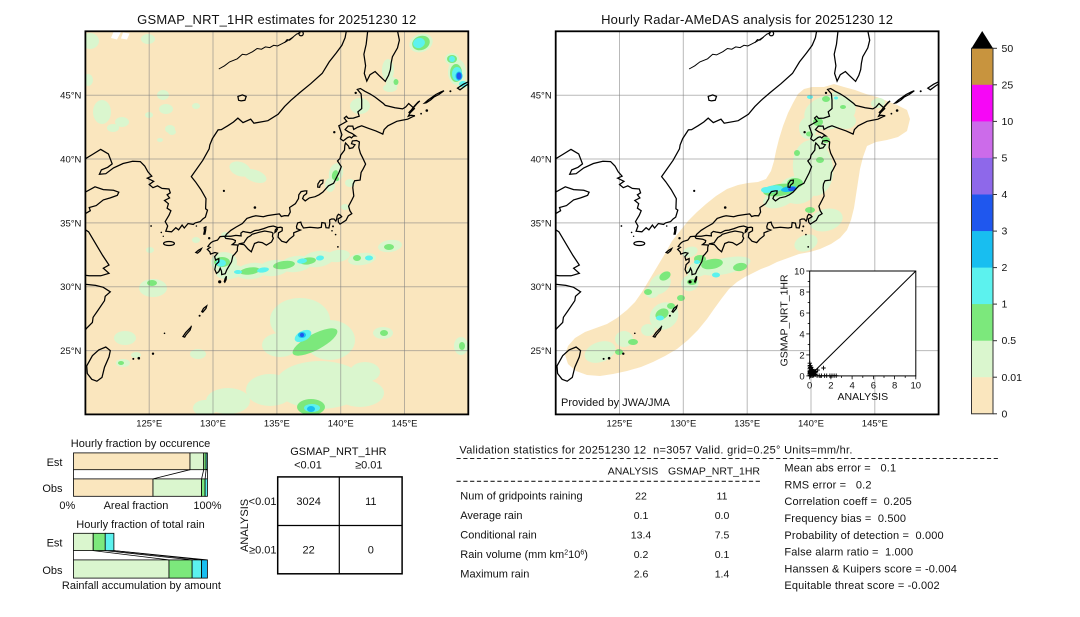 This screenshot has width=1080, height=617. I want to click on svg-text: Correlation coeff = 0.205, so click(848, 502).